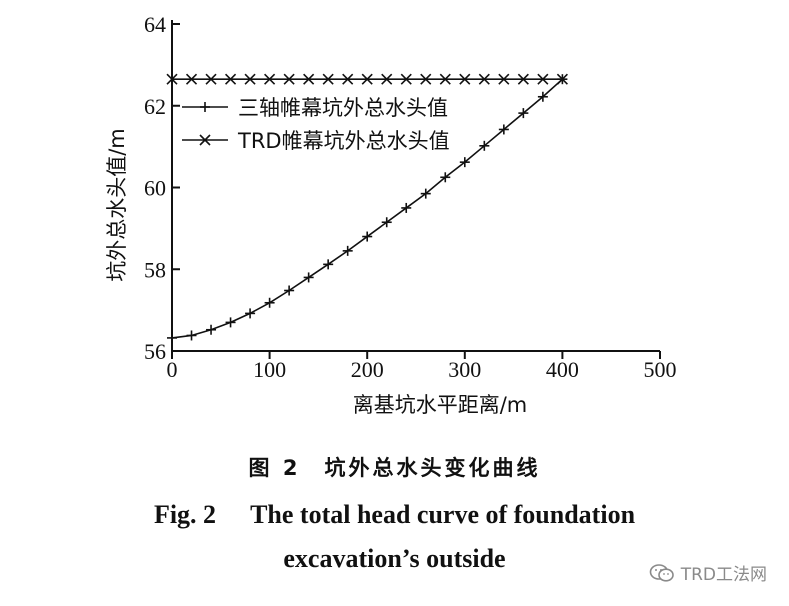 This screenshot has width=789, height=606. What do you see at coordinates (269, 369) in the screenshot?
I see `x-tick-label: 100` at bounding box center [269, 369].